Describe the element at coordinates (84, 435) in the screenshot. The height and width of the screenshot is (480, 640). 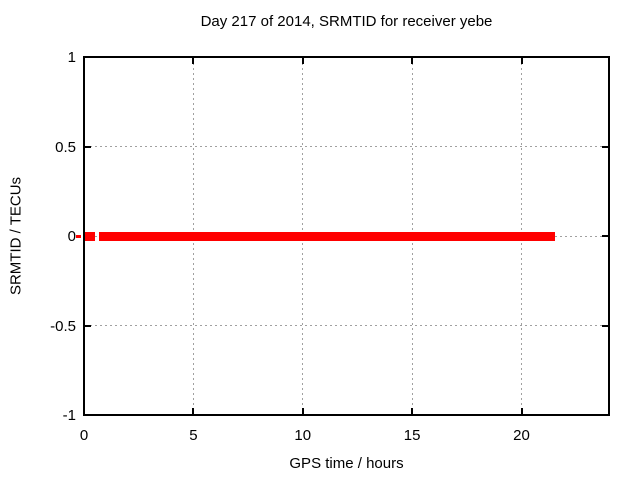
I see `x-tick-label: 0` at that location.